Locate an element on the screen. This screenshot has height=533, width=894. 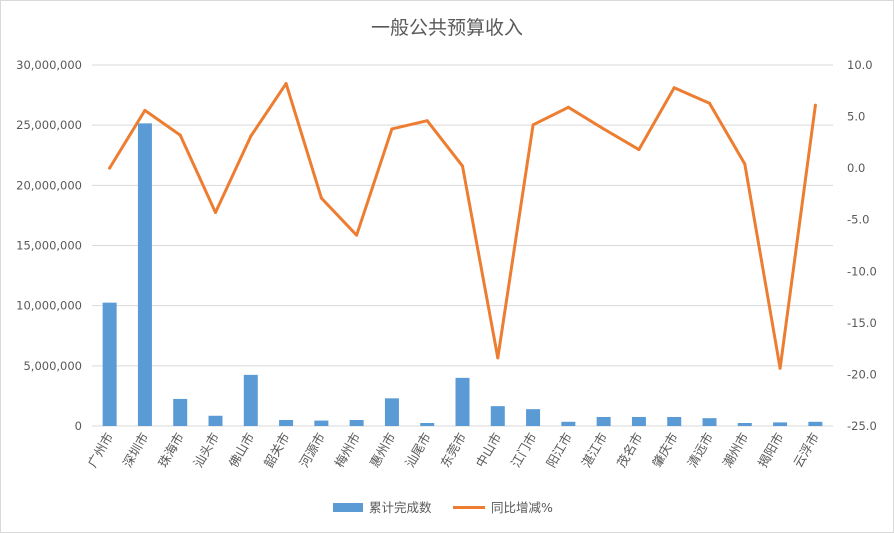
left-tick-label: 20,000,000 is located at coordinates (49, 185).